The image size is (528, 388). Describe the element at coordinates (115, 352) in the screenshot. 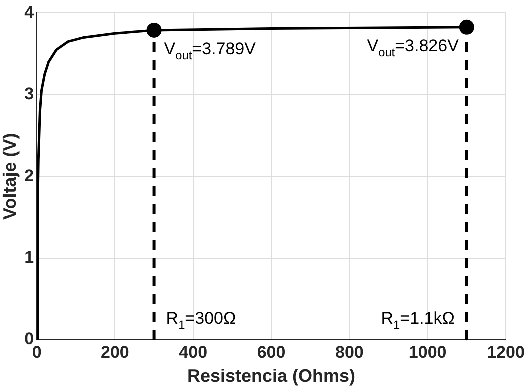

I see `x-tick-label: 200` at that location.